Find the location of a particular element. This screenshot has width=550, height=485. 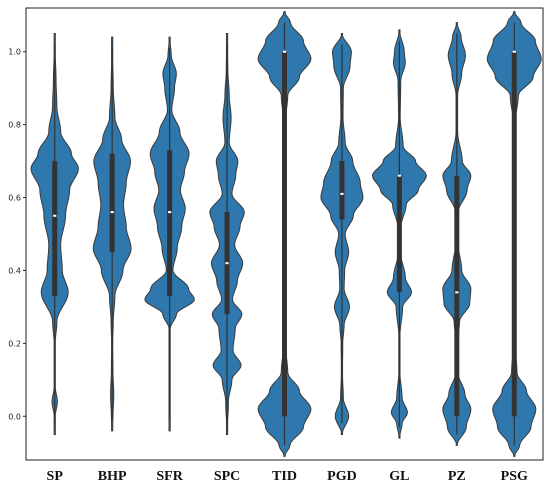

violin-bhp is located at coordinates (112, 234).